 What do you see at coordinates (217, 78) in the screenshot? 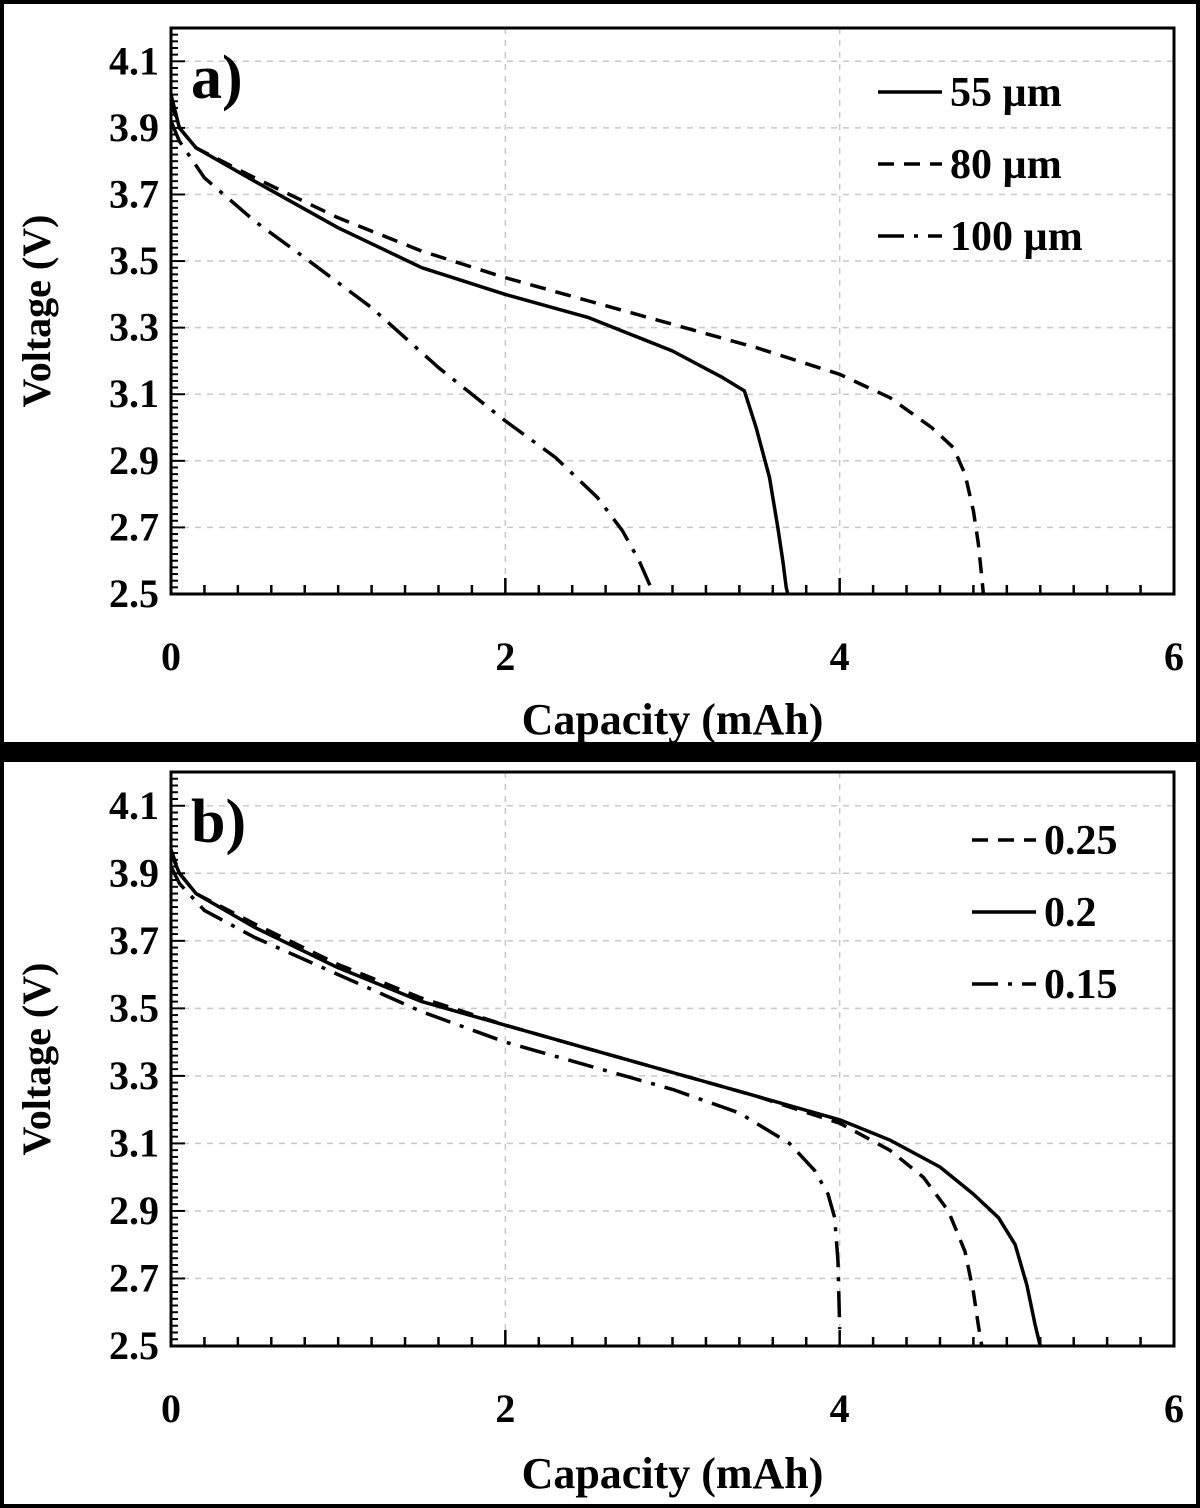
I see `panel-label: a)` at bounding box center [217, 78].